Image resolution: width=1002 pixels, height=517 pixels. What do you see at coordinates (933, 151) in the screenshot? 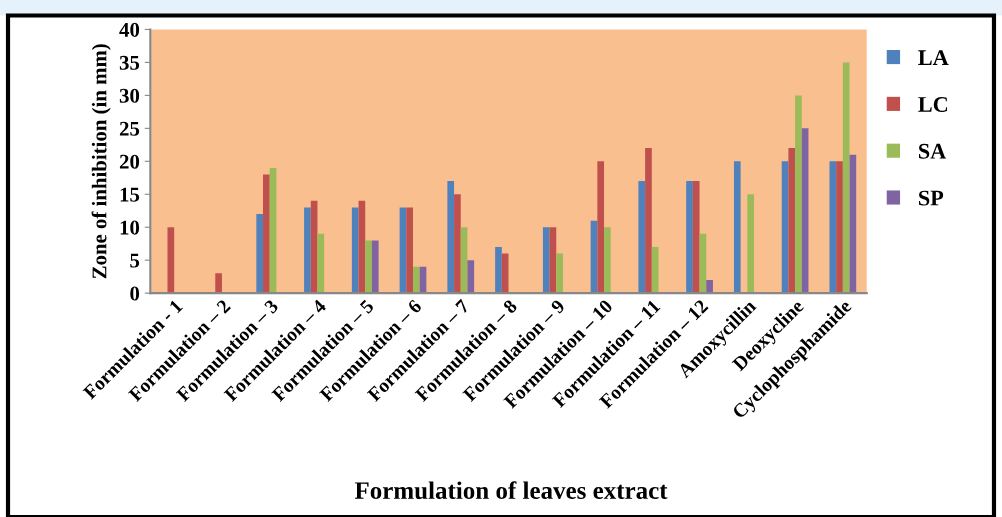
I see `legend-label: SA` at bounding box center [933, 151].